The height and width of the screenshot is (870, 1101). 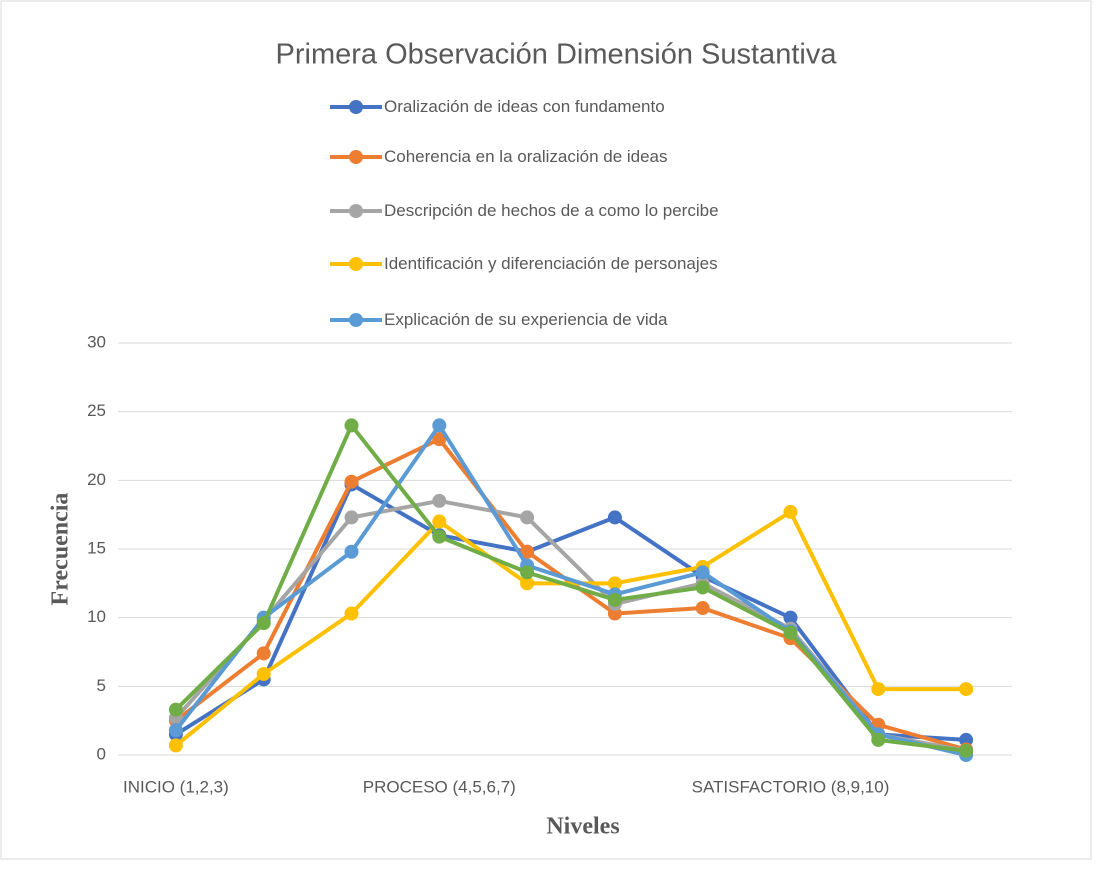 I want to click on y-tick-label: 0, so click(x=101, y=753).